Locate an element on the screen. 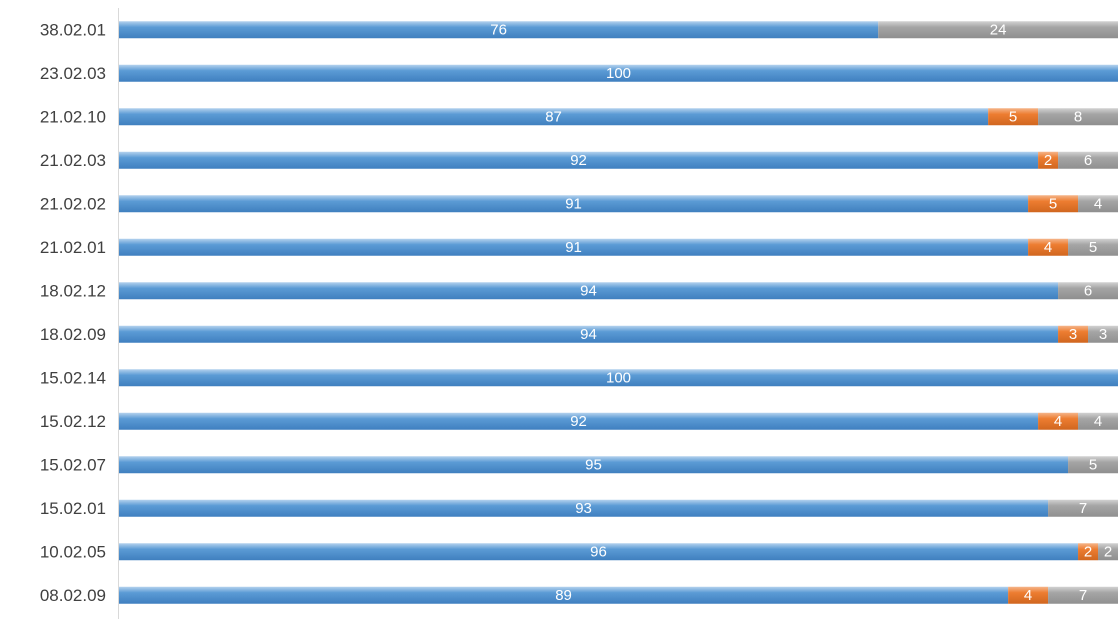  category-label: 23.02.03 is located at coordinates (73, 73).